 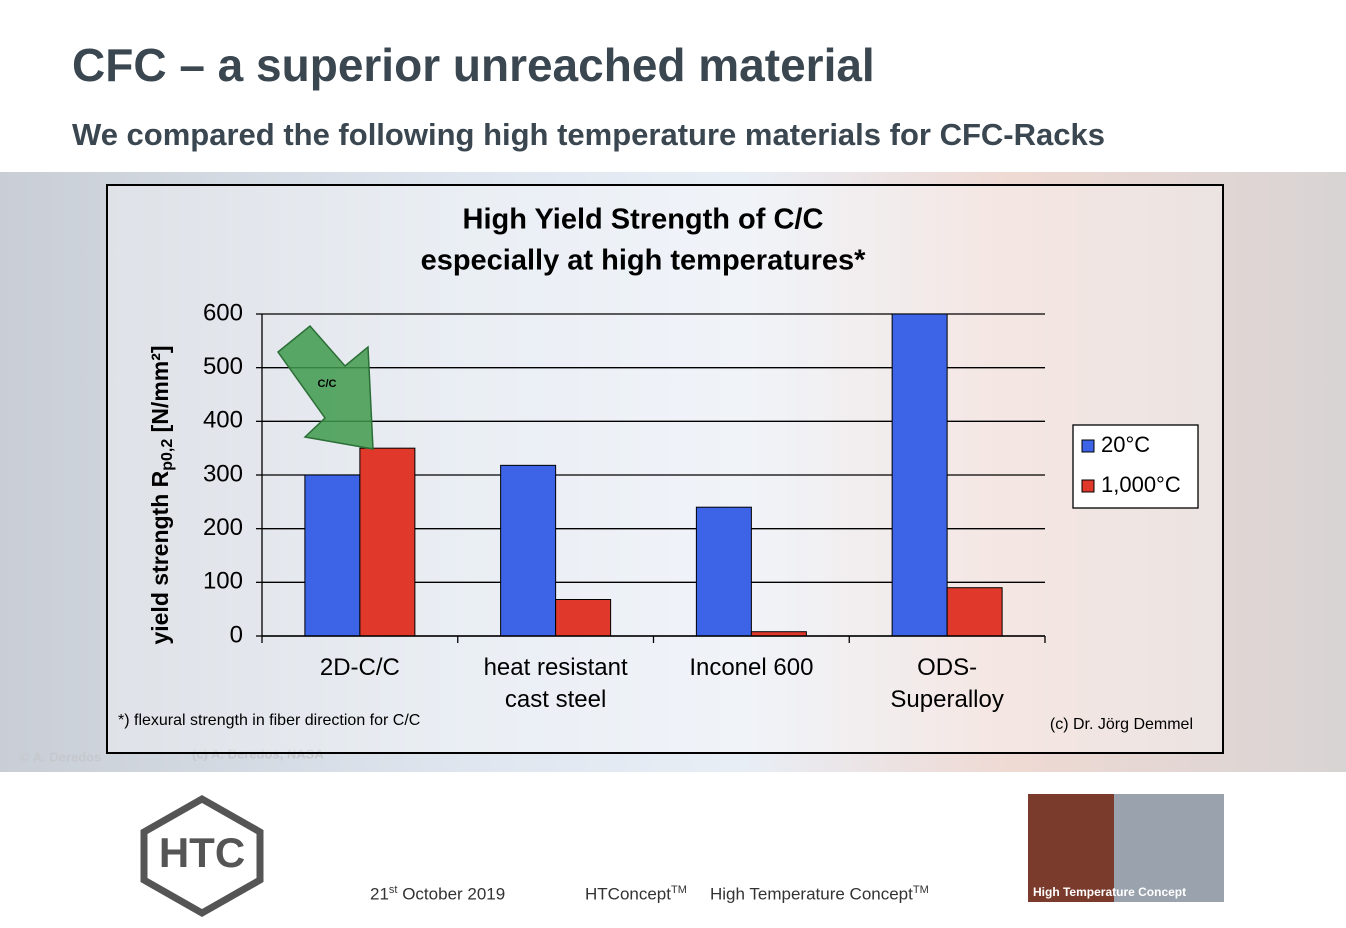 I want to click on y-label-unit: [N/mm²], so click(x=160, y=391).